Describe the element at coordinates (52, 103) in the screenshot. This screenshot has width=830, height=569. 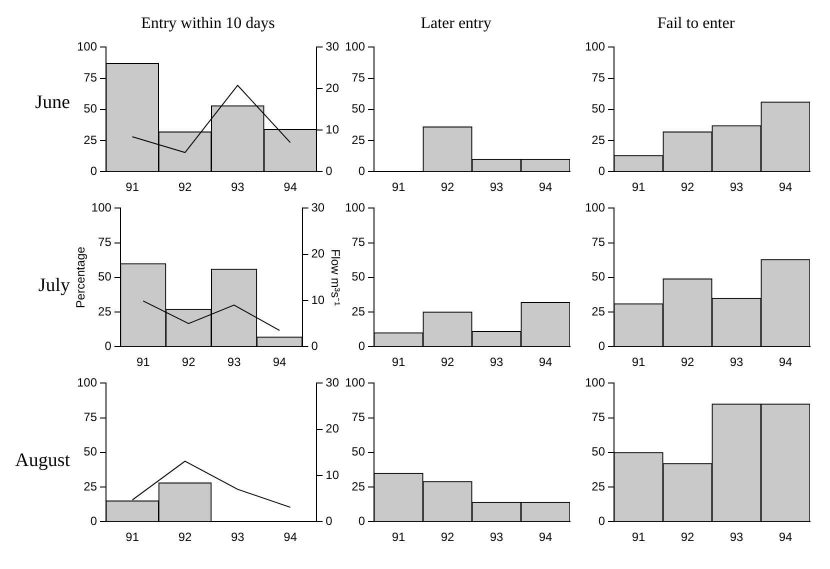
I see `text: June` at that location.